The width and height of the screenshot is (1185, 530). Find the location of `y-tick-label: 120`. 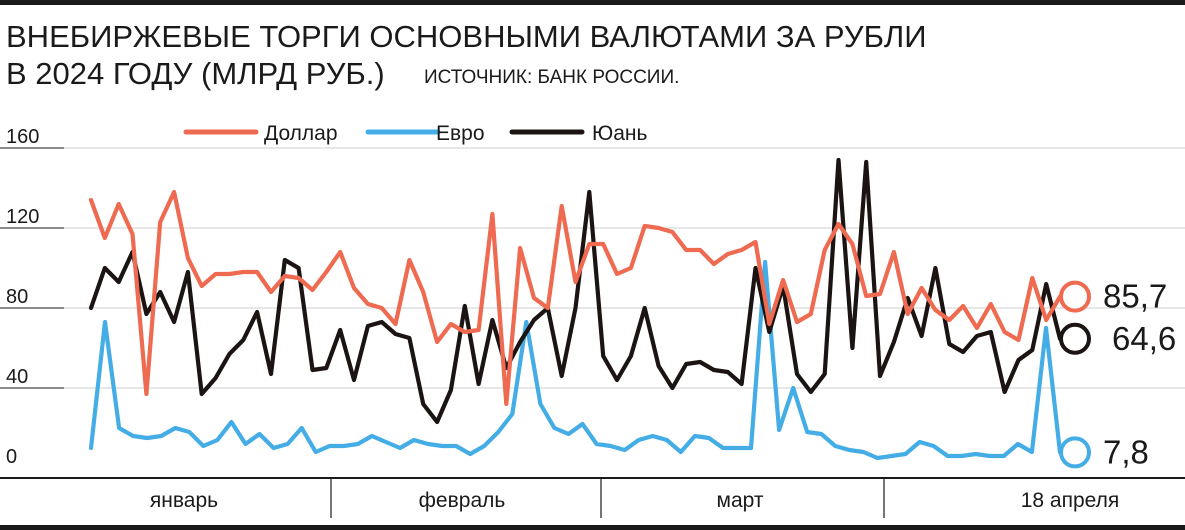

y-tick-label: 120 is located at coordinates (22, 217).